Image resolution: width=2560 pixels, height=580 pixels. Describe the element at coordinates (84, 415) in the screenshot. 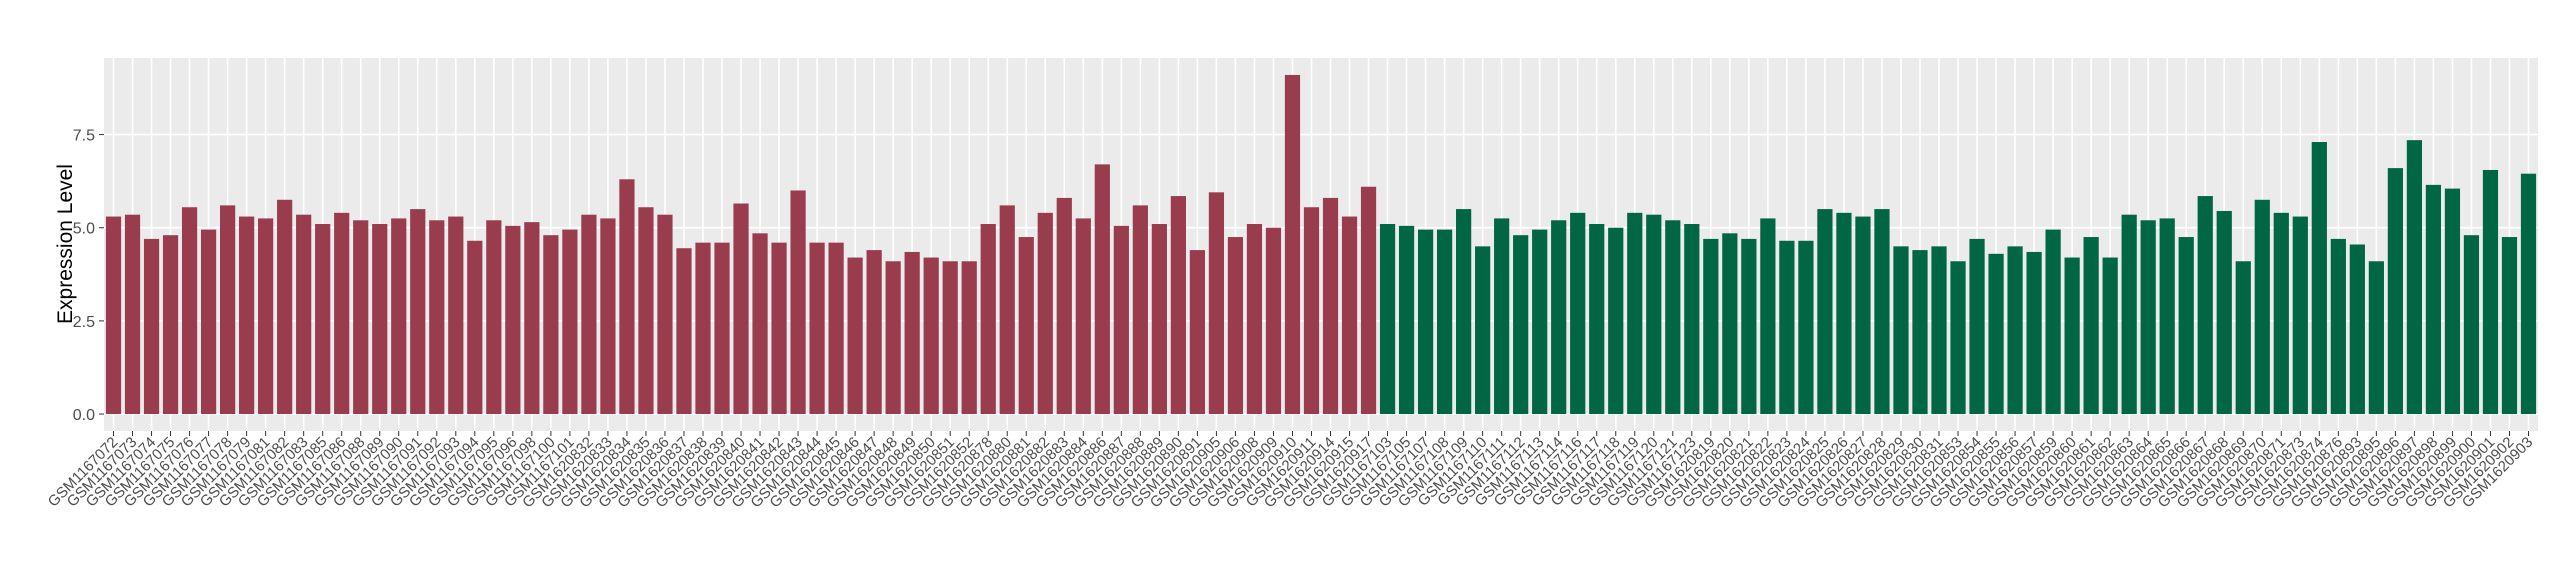

I see `y-tick-label: 0.0` at that location.